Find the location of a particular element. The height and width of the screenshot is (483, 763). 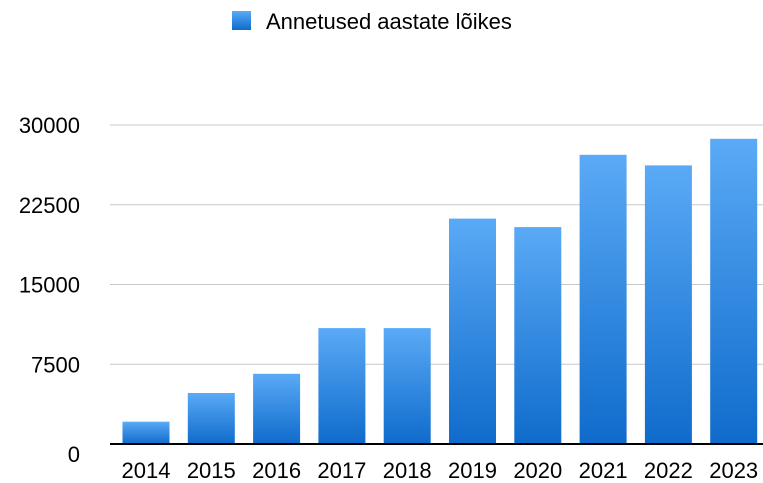

x-tick-label: 2021 is located at coordinates (603, 470).